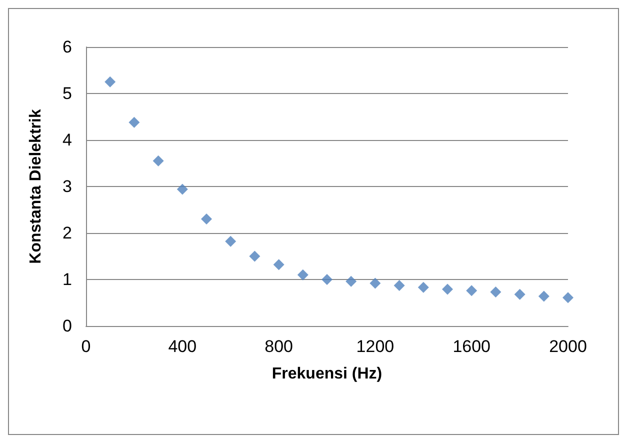  I want to click on x-tick-label: 2000, so click(568, 346).